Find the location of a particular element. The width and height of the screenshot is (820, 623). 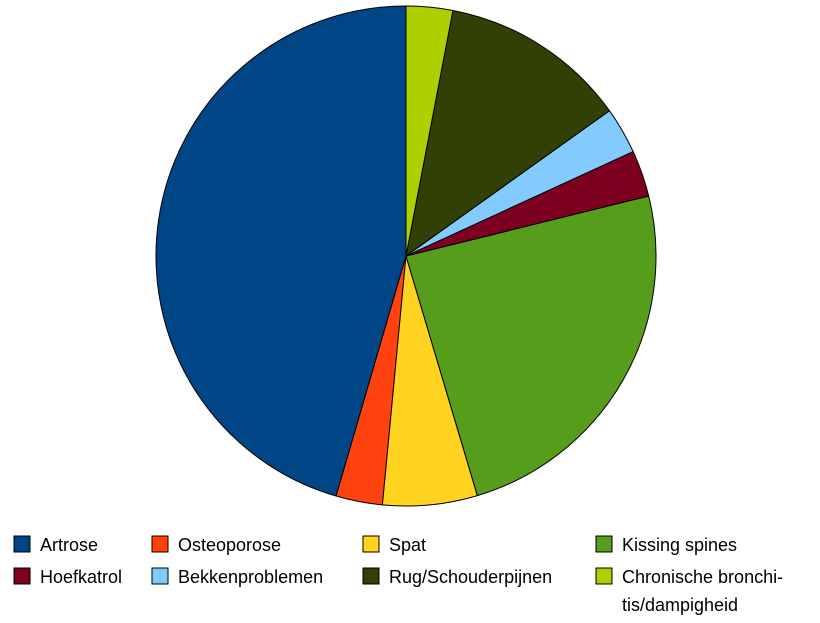

pie-slice-chronische-bronchitis-dampigheid is located at coordinates (429, 131).